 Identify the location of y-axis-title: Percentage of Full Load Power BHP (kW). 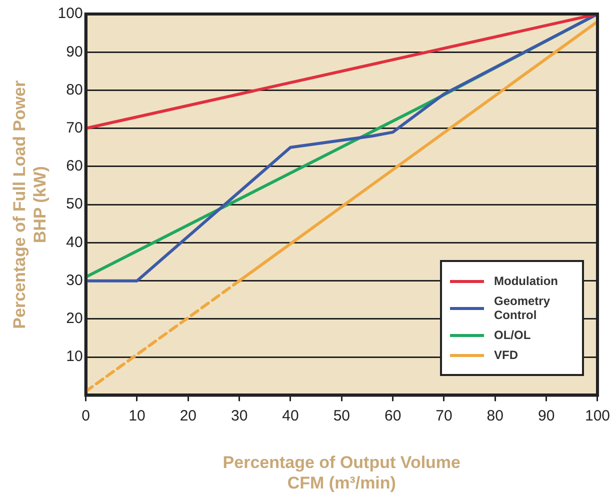
(30, 204).